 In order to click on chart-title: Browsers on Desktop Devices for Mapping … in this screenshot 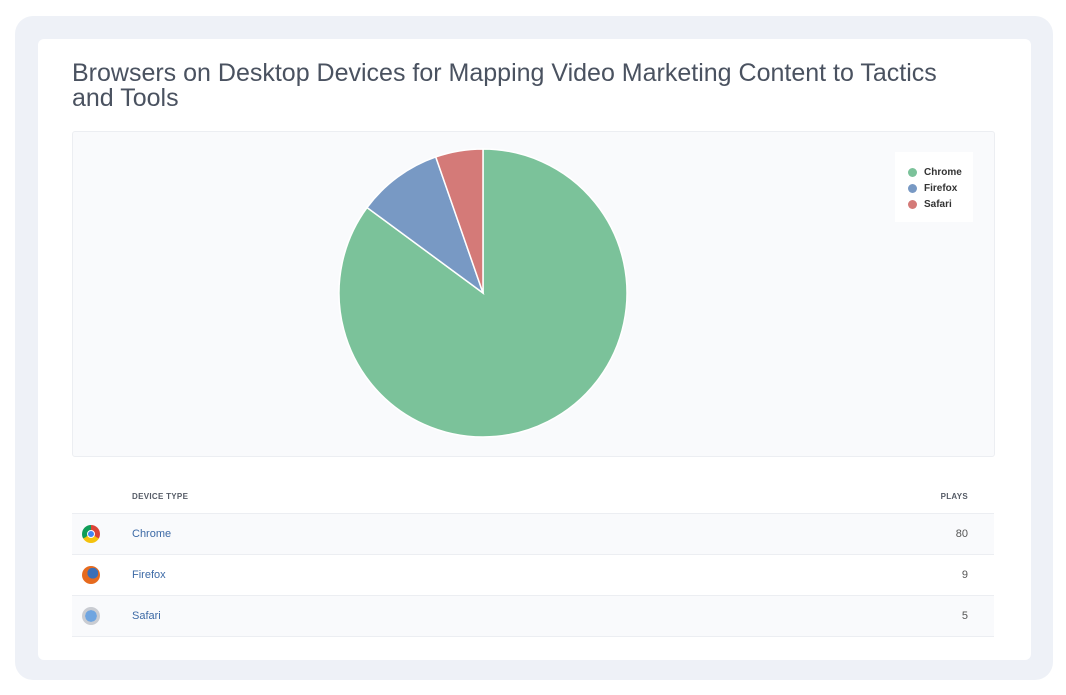, I will do `click(504, 85)`.